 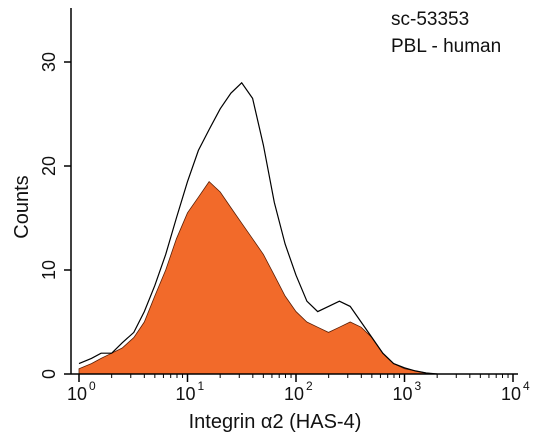 I want to click on x-axis-title: Integrin α2 (HAS-4), so click(x=275, y=422).